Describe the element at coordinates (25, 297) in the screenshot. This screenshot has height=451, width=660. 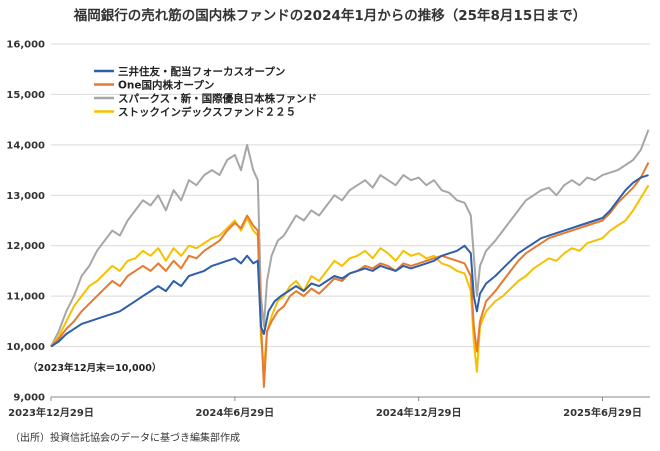
I see `y-tick-label: 11,000` at that location.